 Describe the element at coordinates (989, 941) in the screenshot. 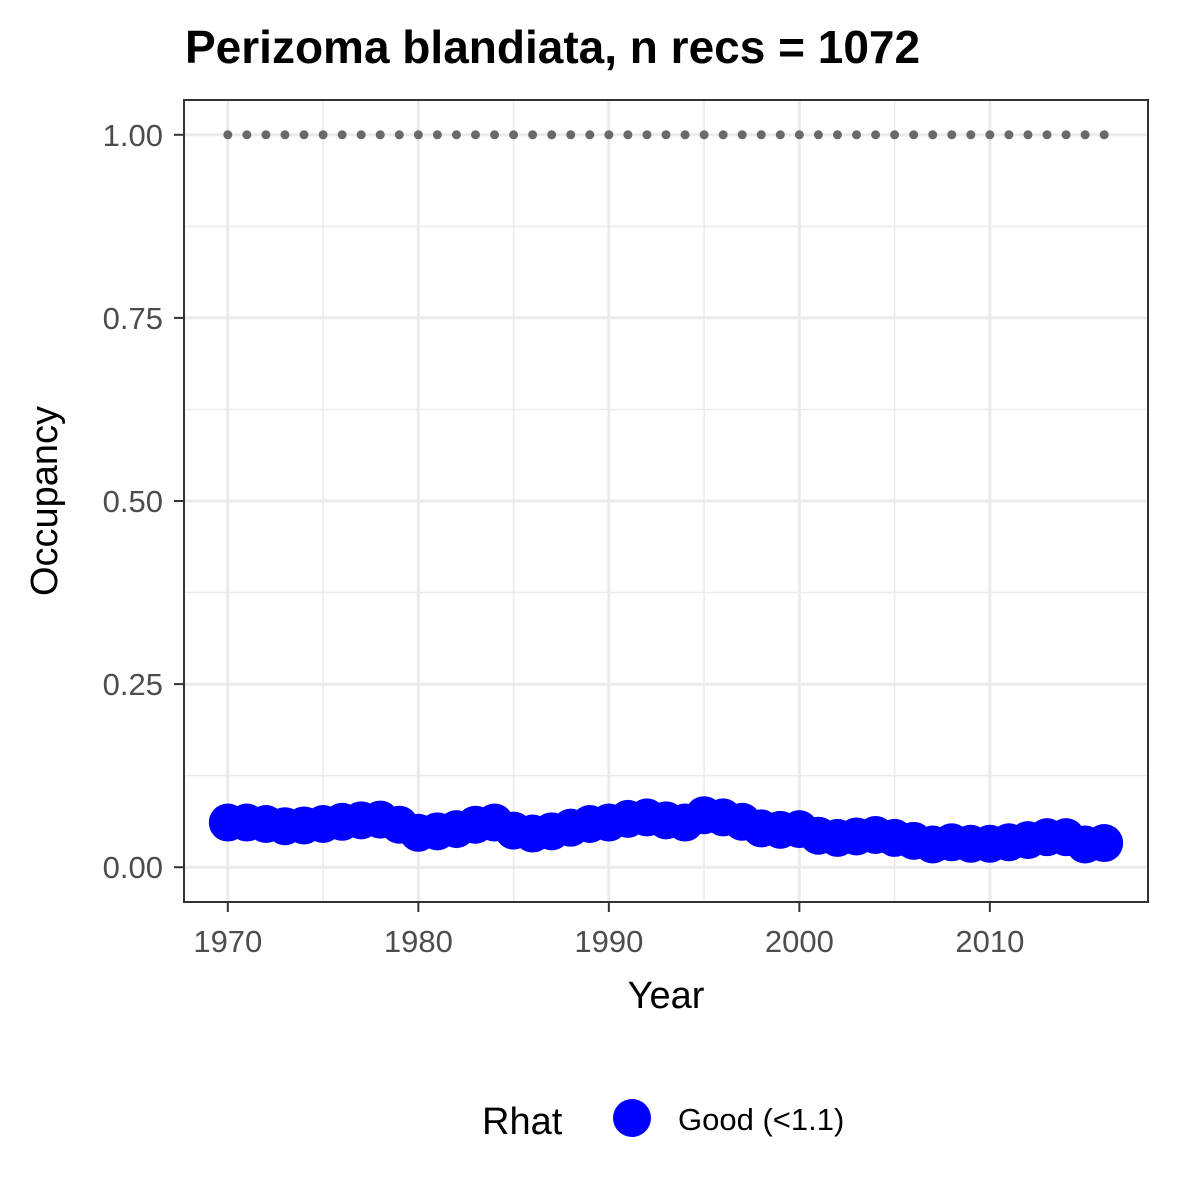

I see `x-tick-label: 2010` at that location.